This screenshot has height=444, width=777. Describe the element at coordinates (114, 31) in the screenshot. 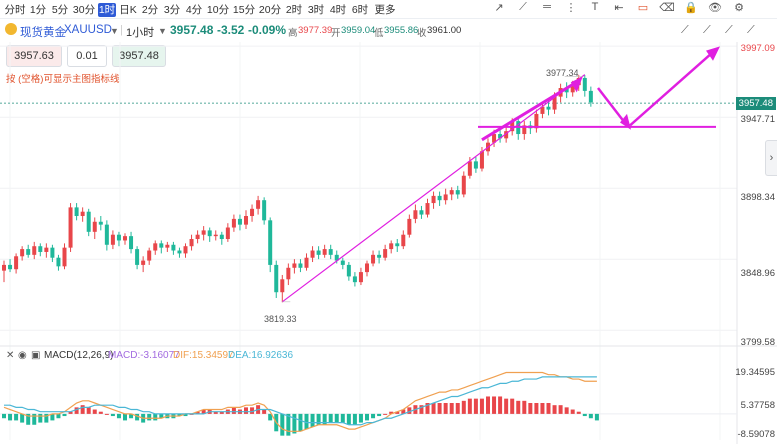

I see `symbol-dropdown-icon: ▼` at that location.